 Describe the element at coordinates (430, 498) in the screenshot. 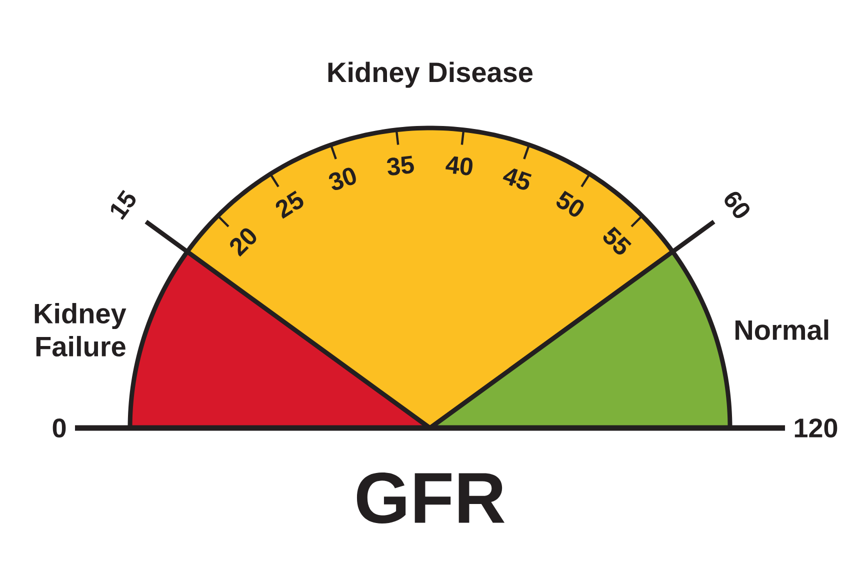

I see `text: GFR` at that location.